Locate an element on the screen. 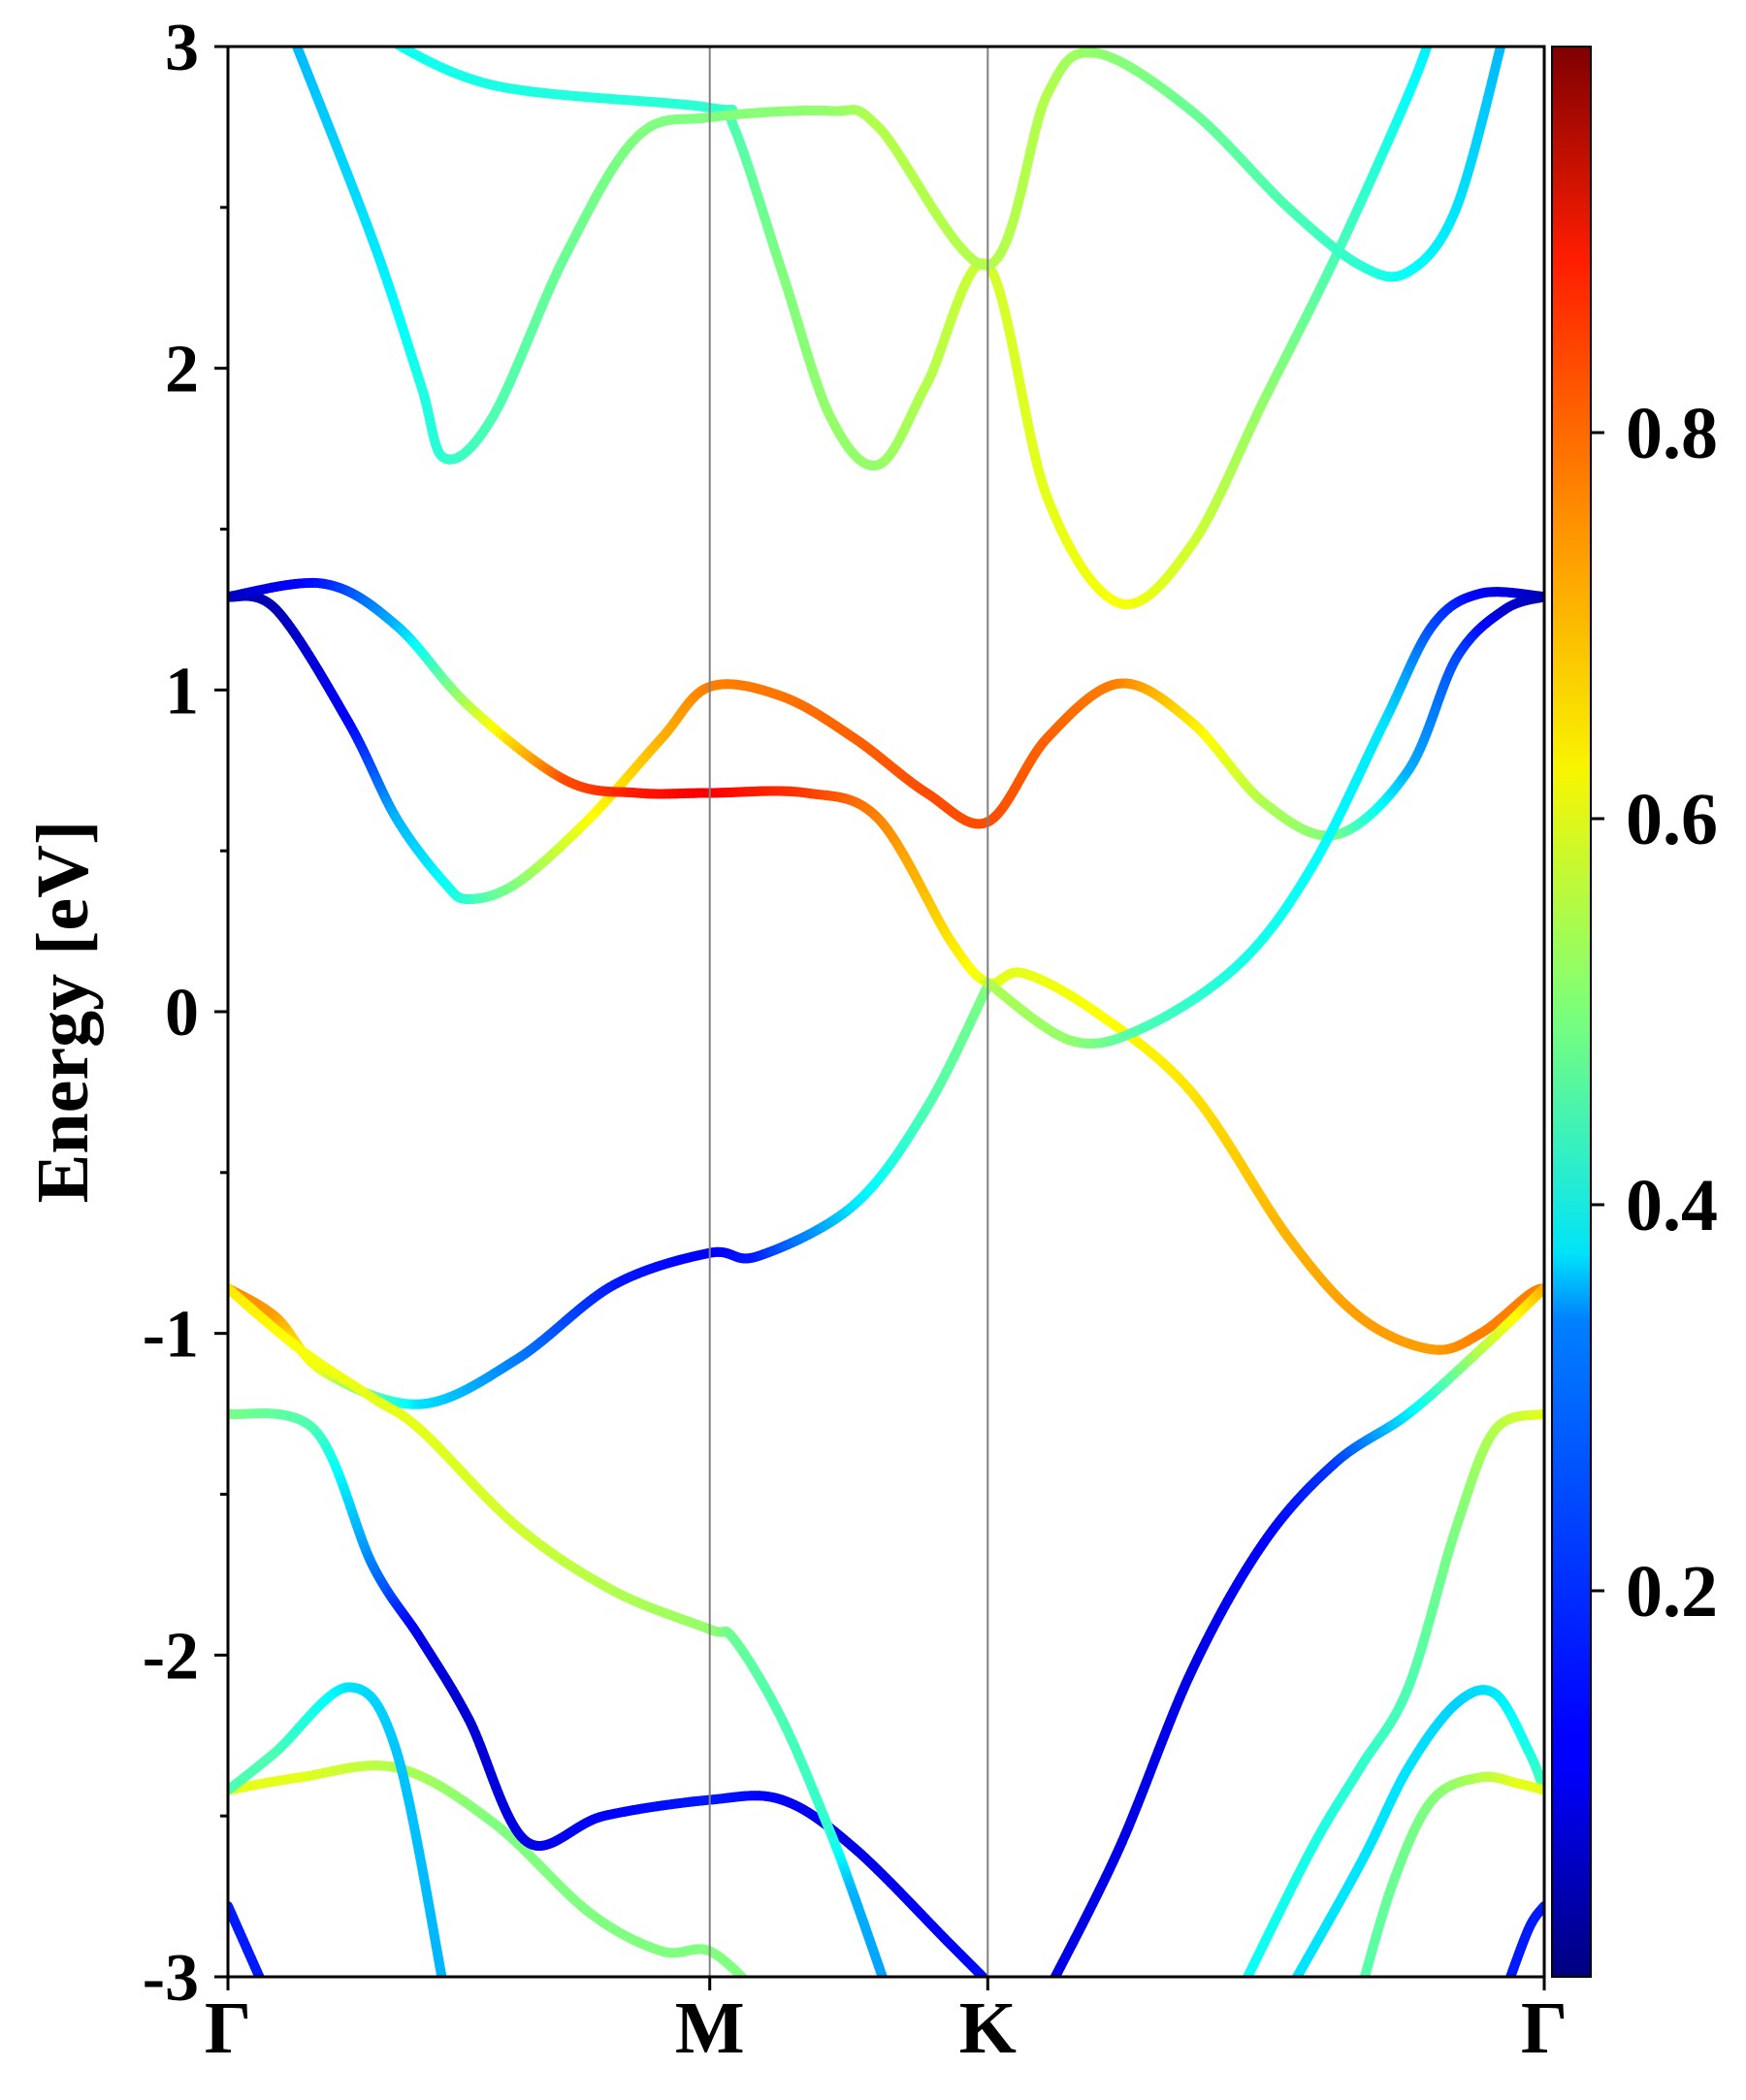 The height and width of the screenshot is (2100, 1746). colorbar-tick-label: 0.2 is located at coordinates (1672, 1591).